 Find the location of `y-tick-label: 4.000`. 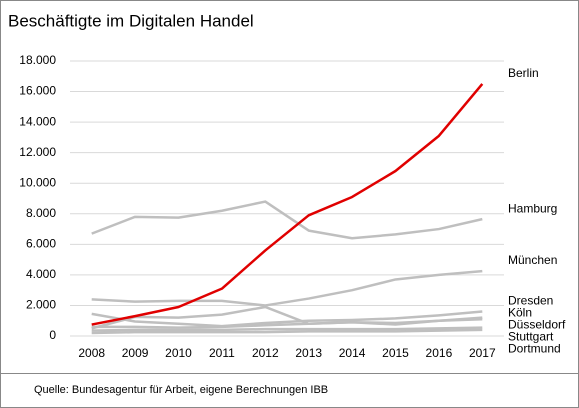

y-tick-label: 4.000 is located at coordinates (41, 274).